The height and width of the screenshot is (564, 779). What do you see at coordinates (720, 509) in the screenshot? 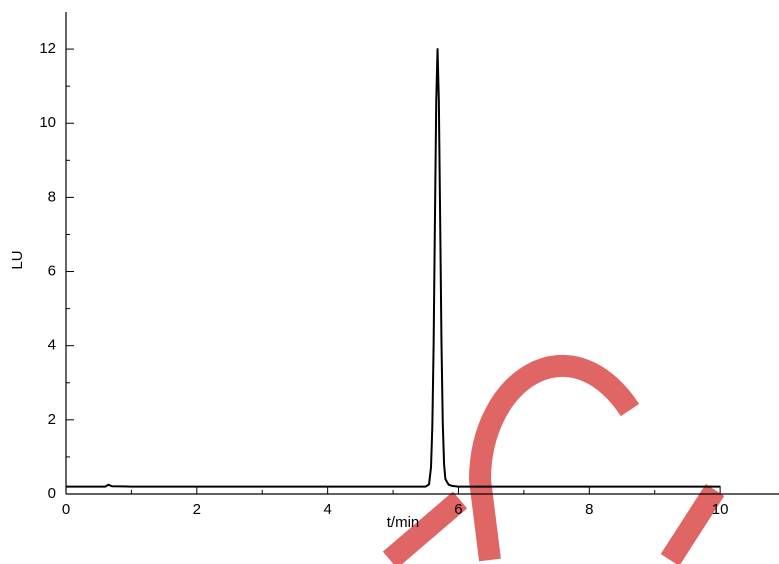
I see `x-tick-label: 10` at bounding box center [720, 509].